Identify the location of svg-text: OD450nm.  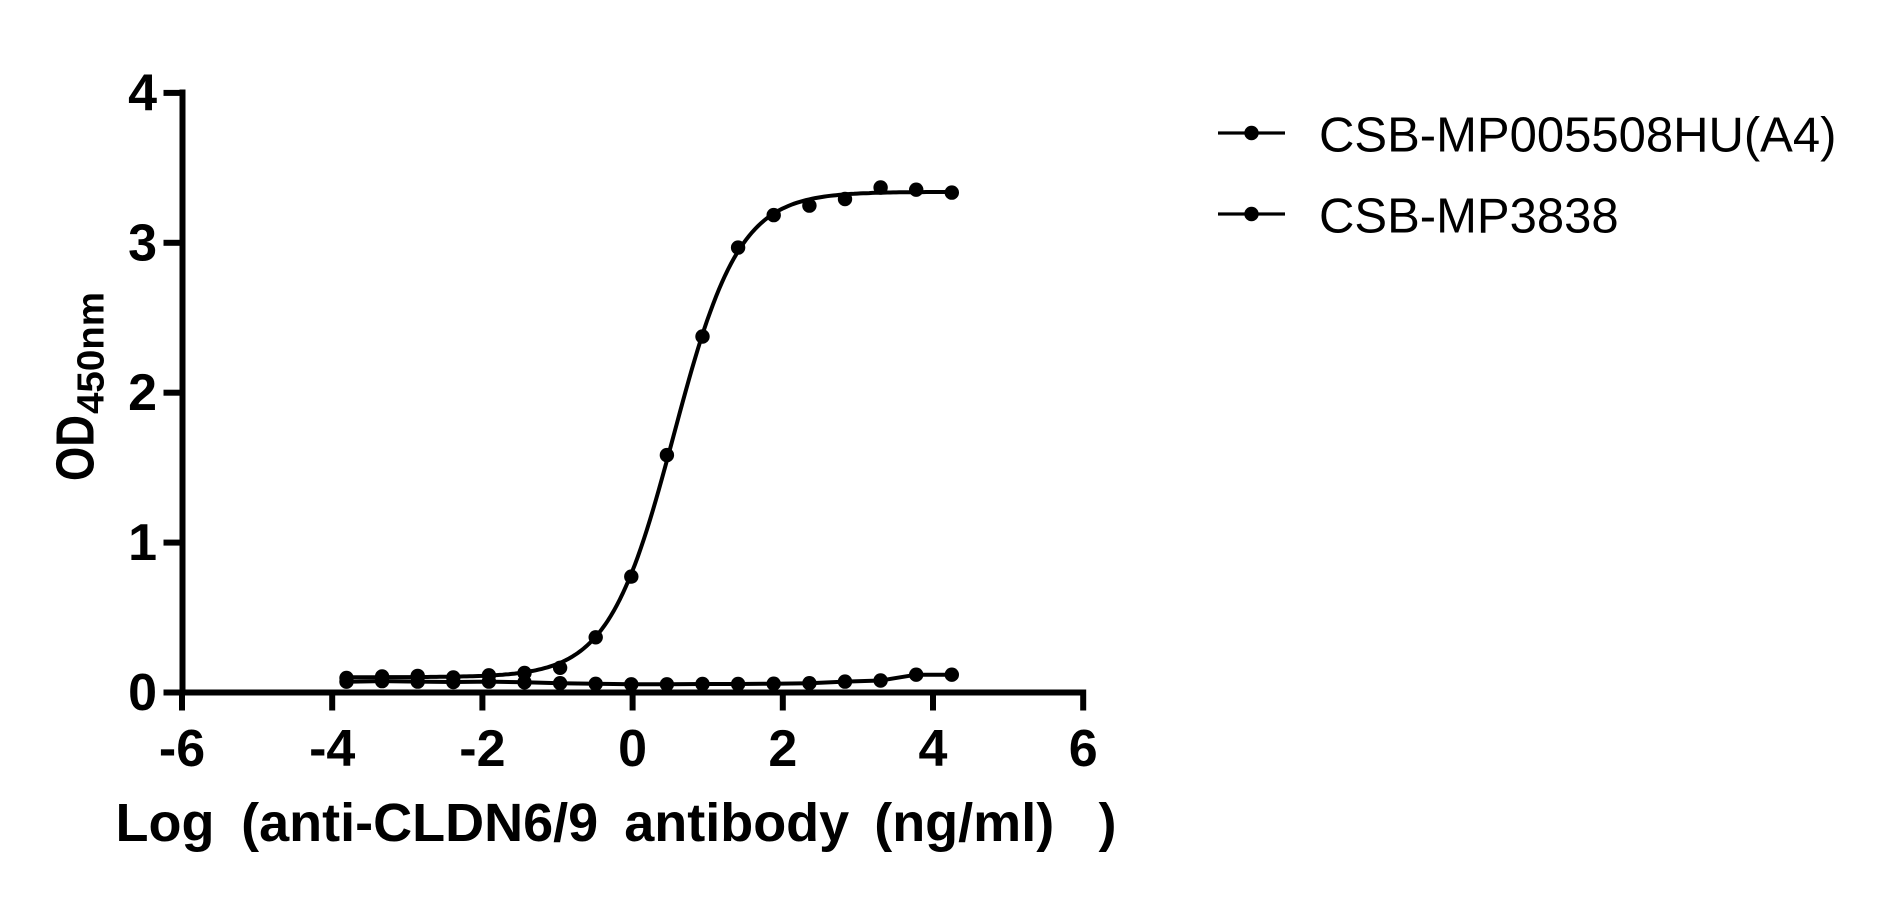
(79, 386).